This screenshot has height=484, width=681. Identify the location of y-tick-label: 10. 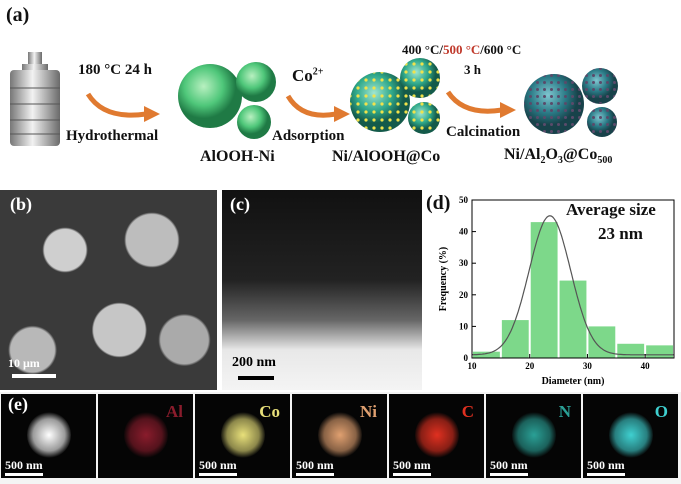
(464, 326).